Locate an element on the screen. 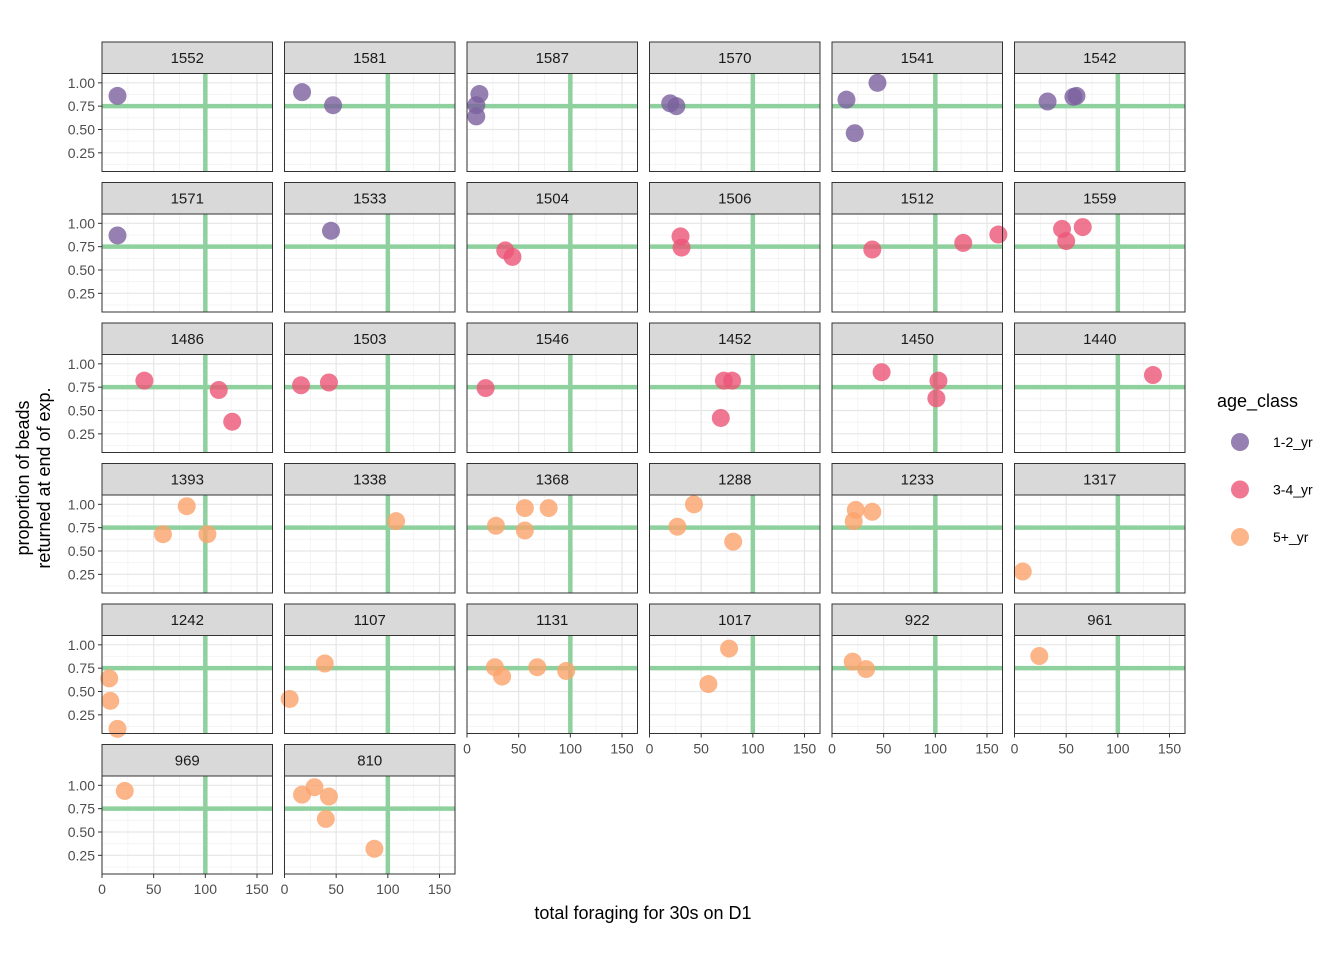 The width and height of the screenshot is (1344, 960). legend-label: 5+_yr is located at coordinates (1291, 537).